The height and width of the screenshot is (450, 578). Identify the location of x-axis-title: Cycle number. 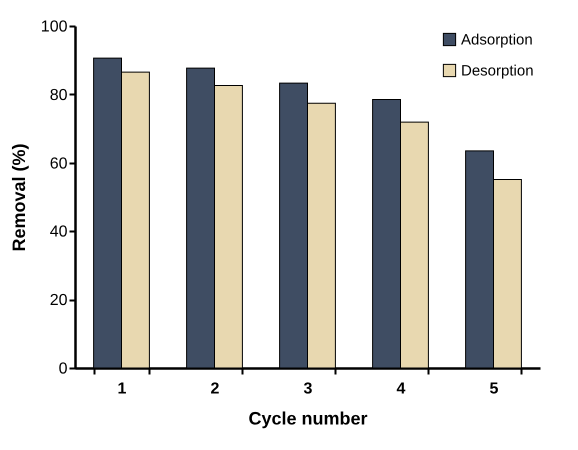
(308, 418).